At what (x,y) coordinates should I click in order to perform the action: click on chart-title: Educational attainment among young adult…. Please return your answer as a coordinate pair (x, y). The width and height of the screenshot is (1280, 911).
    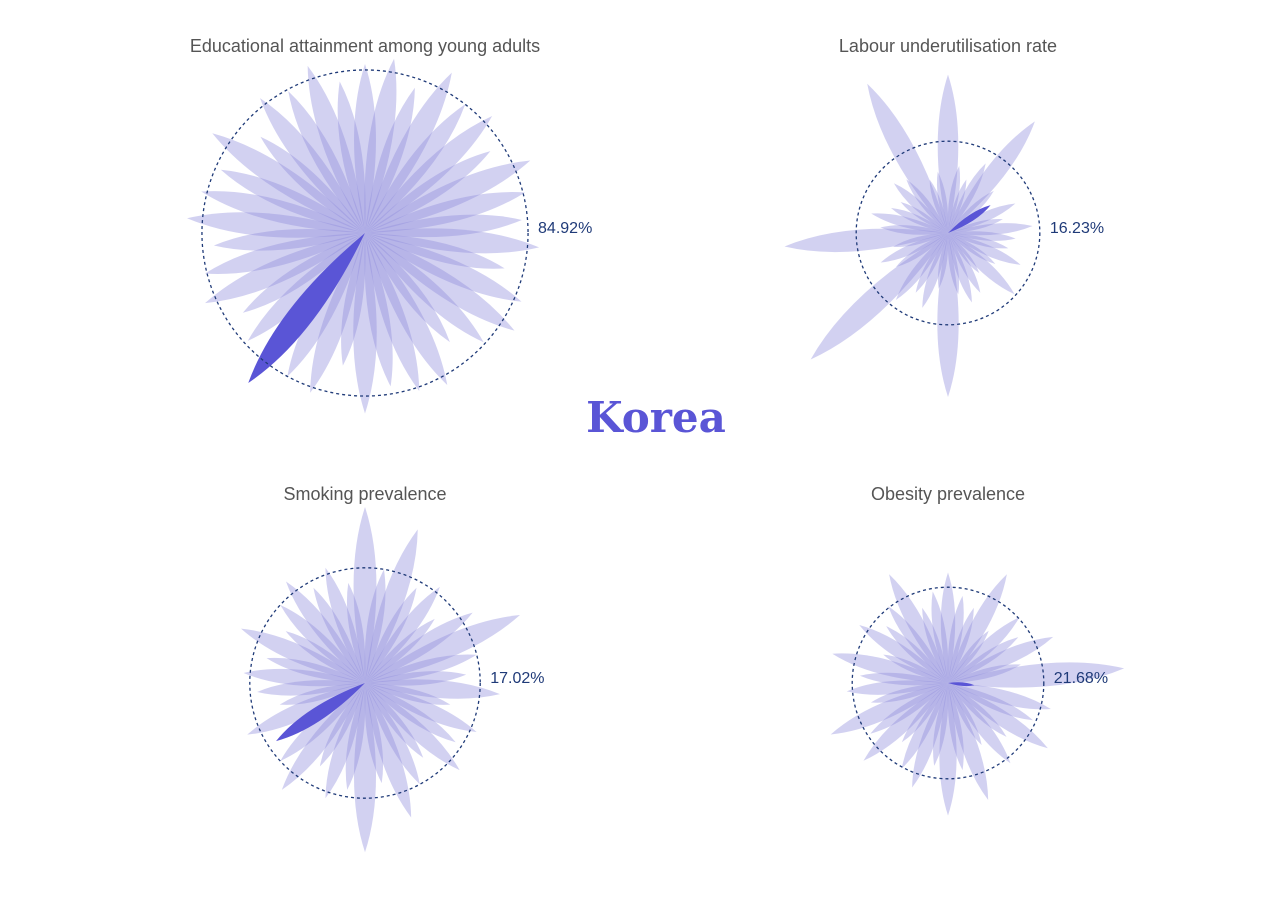
    Looking at the image, I should click on (365, 46).